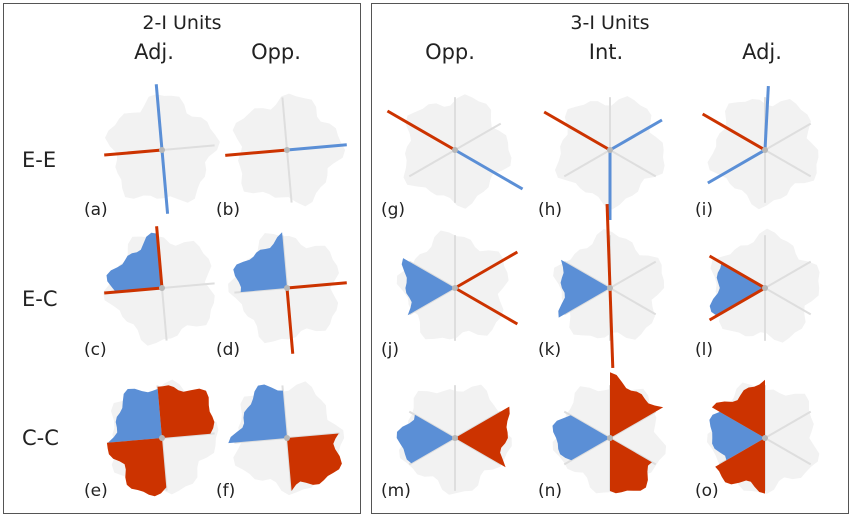 This screenshot has height=518, width=852. I want to click on glyph-a, so click(162, 149).